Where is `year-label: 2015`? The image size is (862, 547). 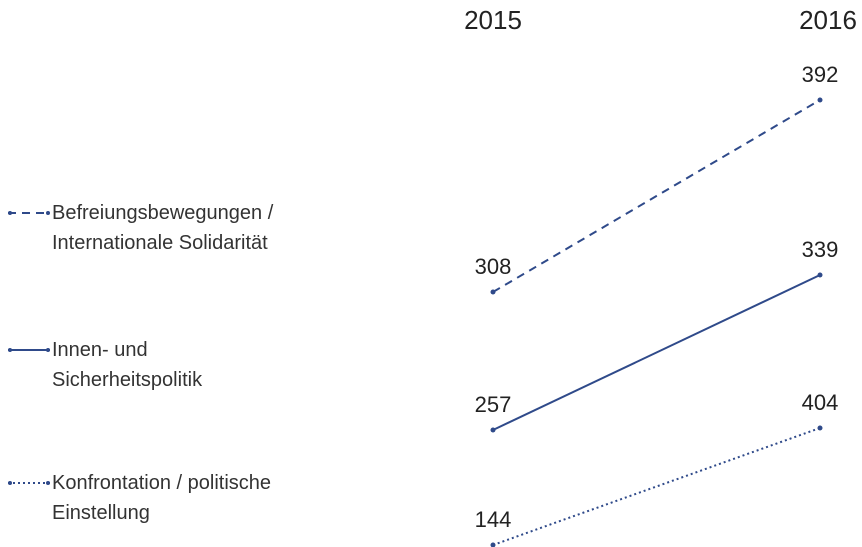
year-label: 2015 is located at coordinates (493, 20).